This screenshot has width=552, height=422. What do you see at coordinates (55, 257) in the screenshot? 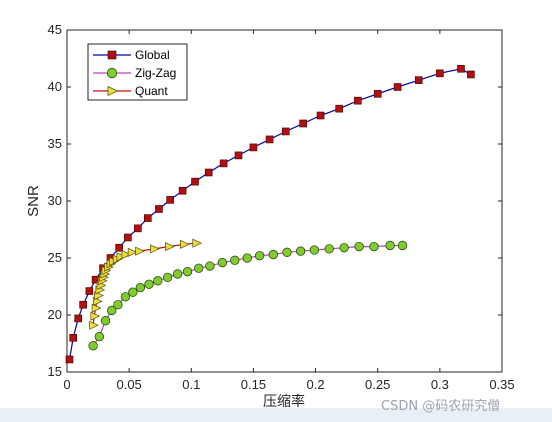
I see `y-tick-label: 25` at bounding box center [55, 257].